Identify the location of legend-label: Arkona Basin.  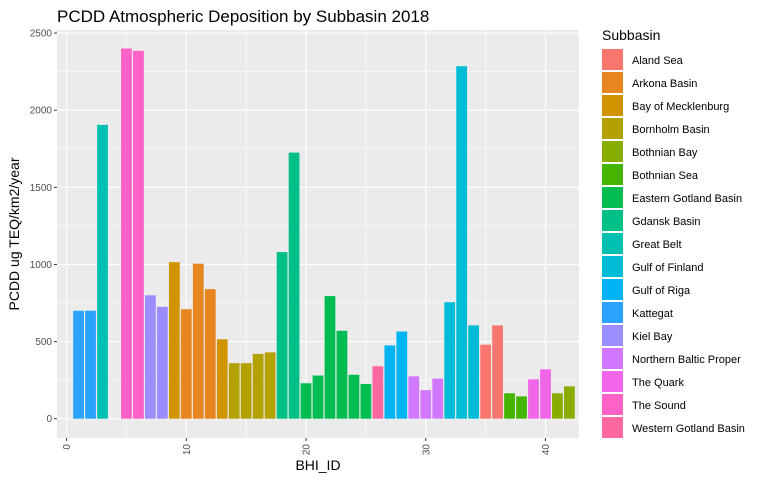
(664, 84).